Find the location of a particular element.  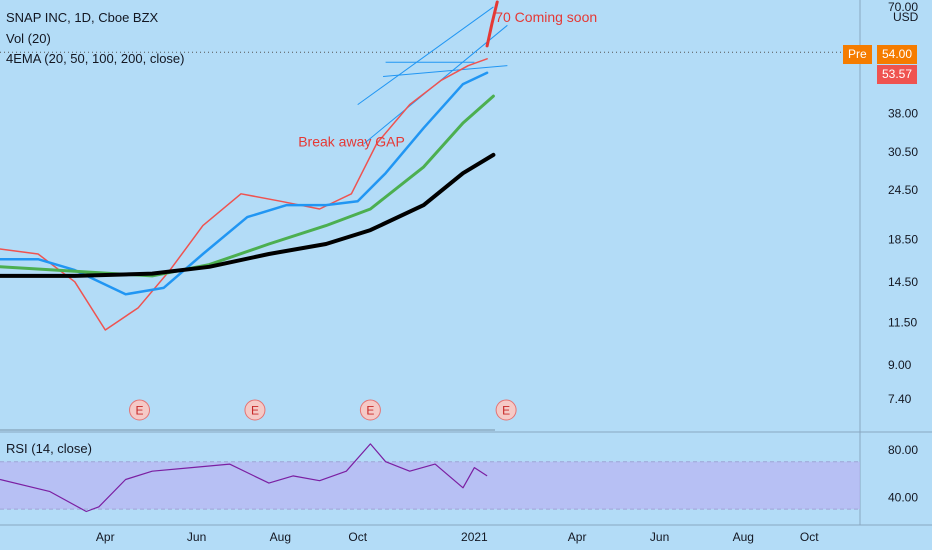

pre-value: 54.00 is located at coordinates (897, 54).